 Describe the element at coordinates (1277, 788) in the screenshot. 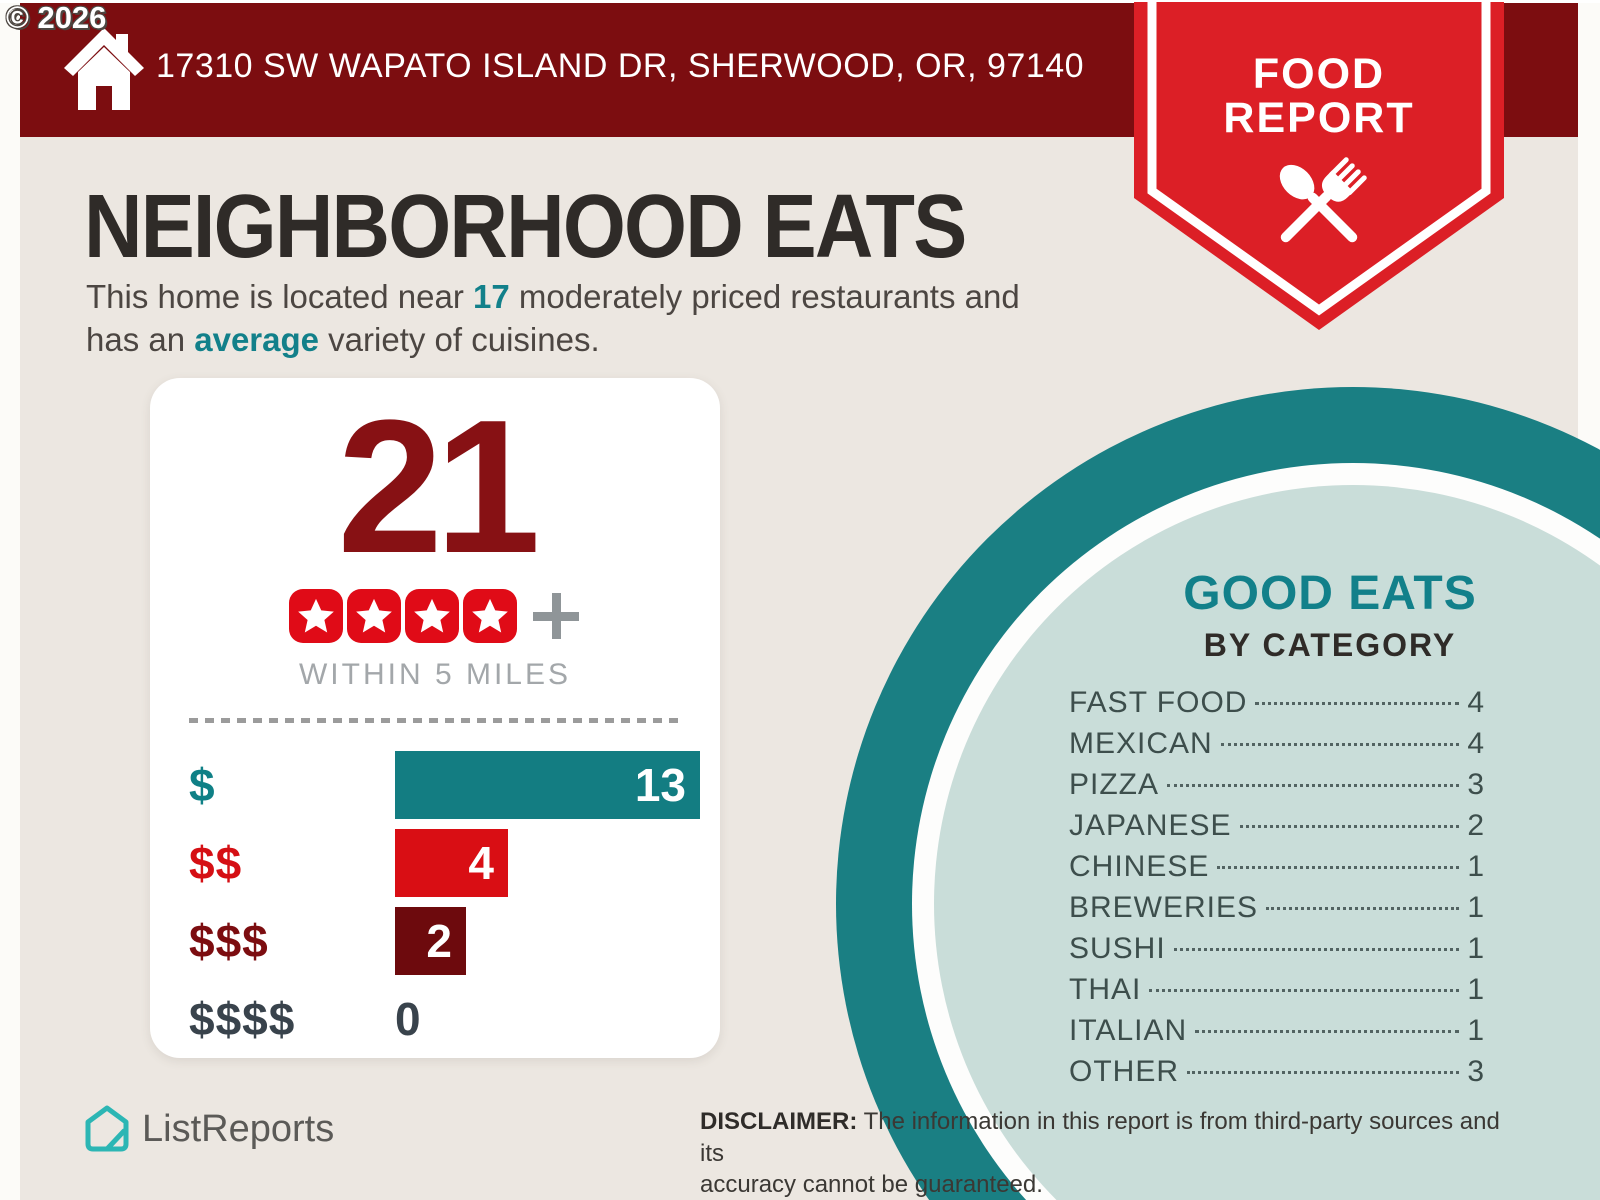

I see `category-row: PIZZA 3` at that location.